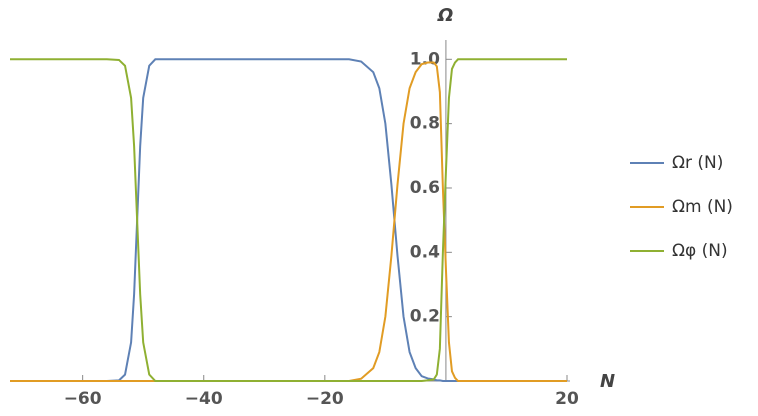  I want to click on y-tick-label: 0.2, so click(425, 317).